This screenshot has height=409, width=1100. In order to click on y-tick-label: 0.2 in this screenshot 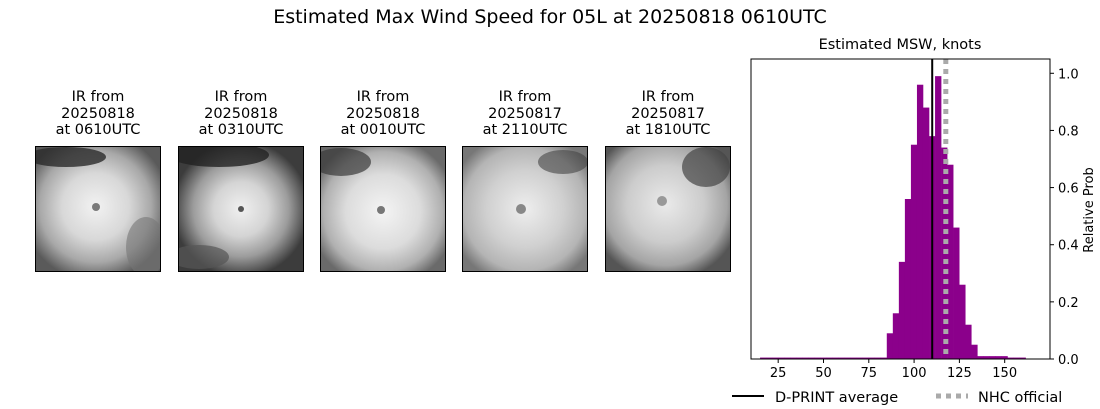, I will do `click(1068, 303)`.